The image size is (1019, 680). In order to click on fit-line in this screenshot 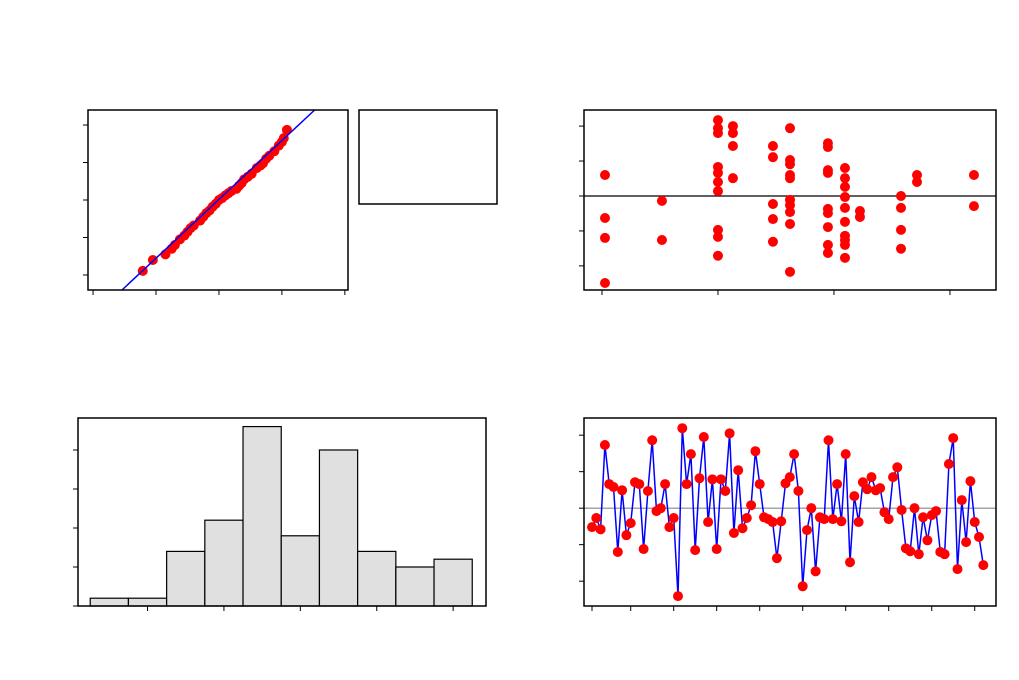, I will do `click(218, 200)`.